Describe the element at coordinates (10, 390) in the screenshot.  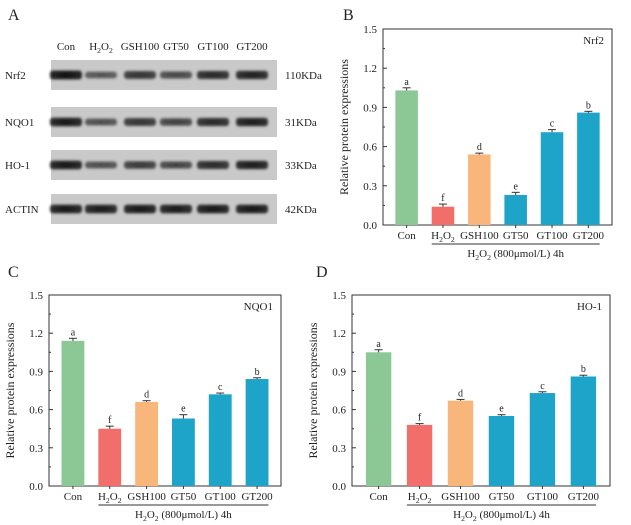
I see `y-axis-label: Relative protein expressions` at that location.